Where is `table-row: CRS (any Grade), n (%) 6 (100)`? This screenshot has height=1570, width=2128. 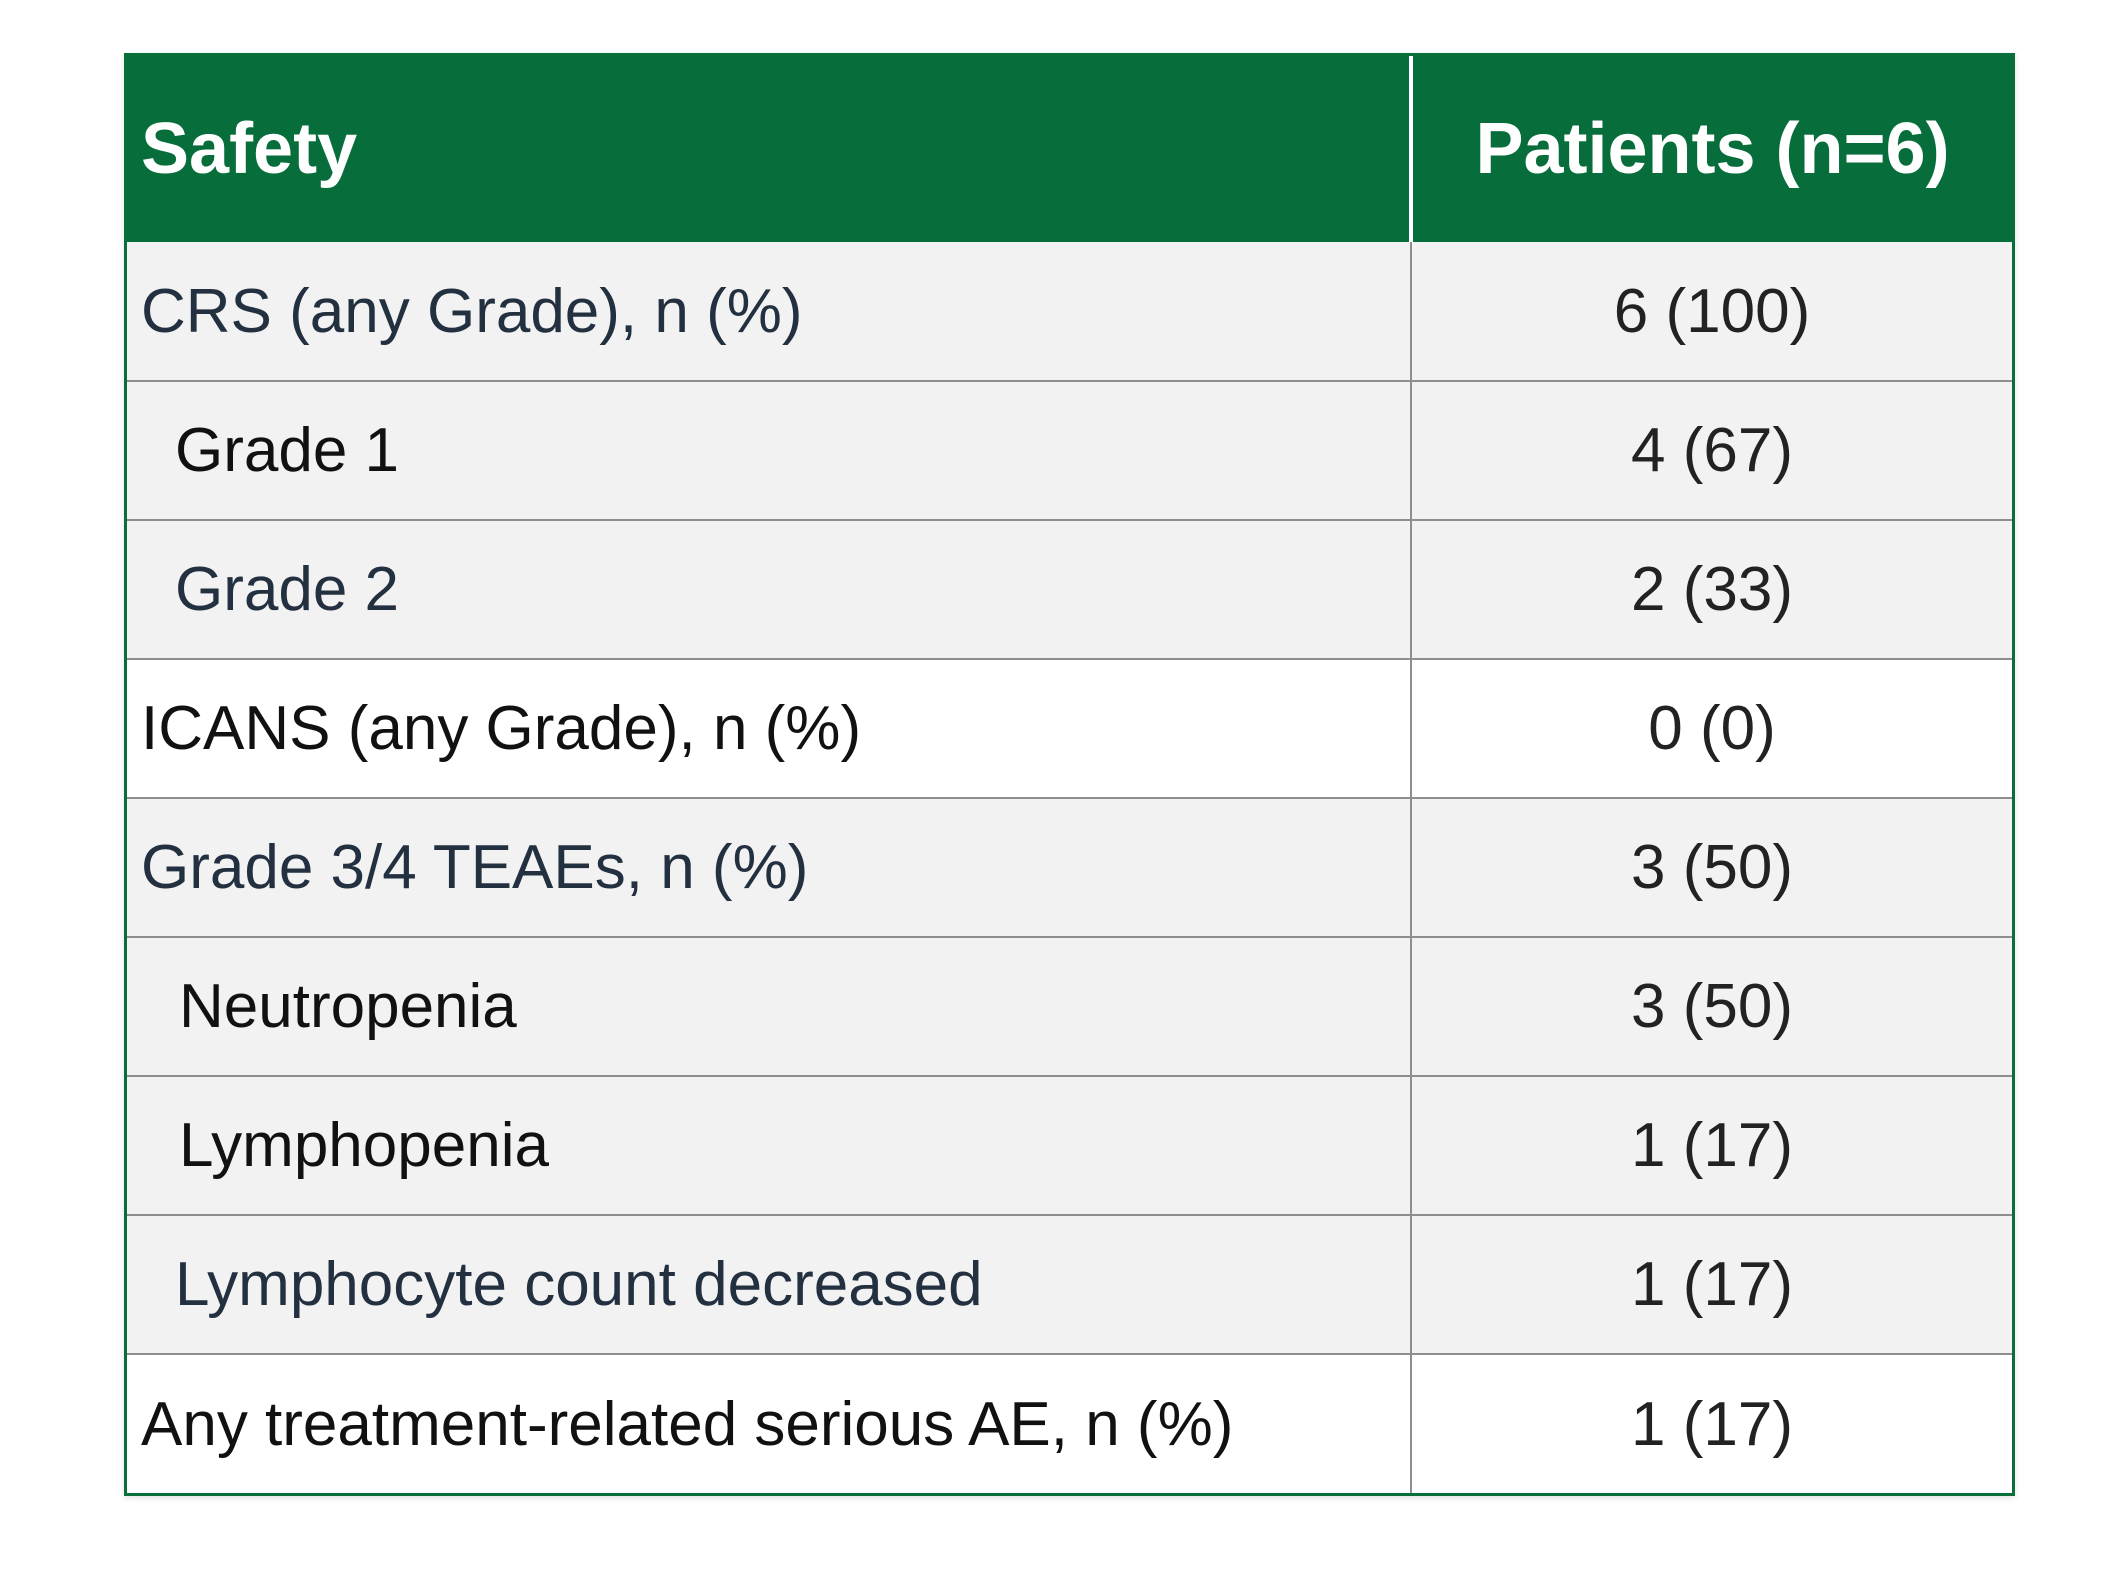 table-row: CRS (any Grade), n (%) 6 (100) is located at coordinates (1069, 311).